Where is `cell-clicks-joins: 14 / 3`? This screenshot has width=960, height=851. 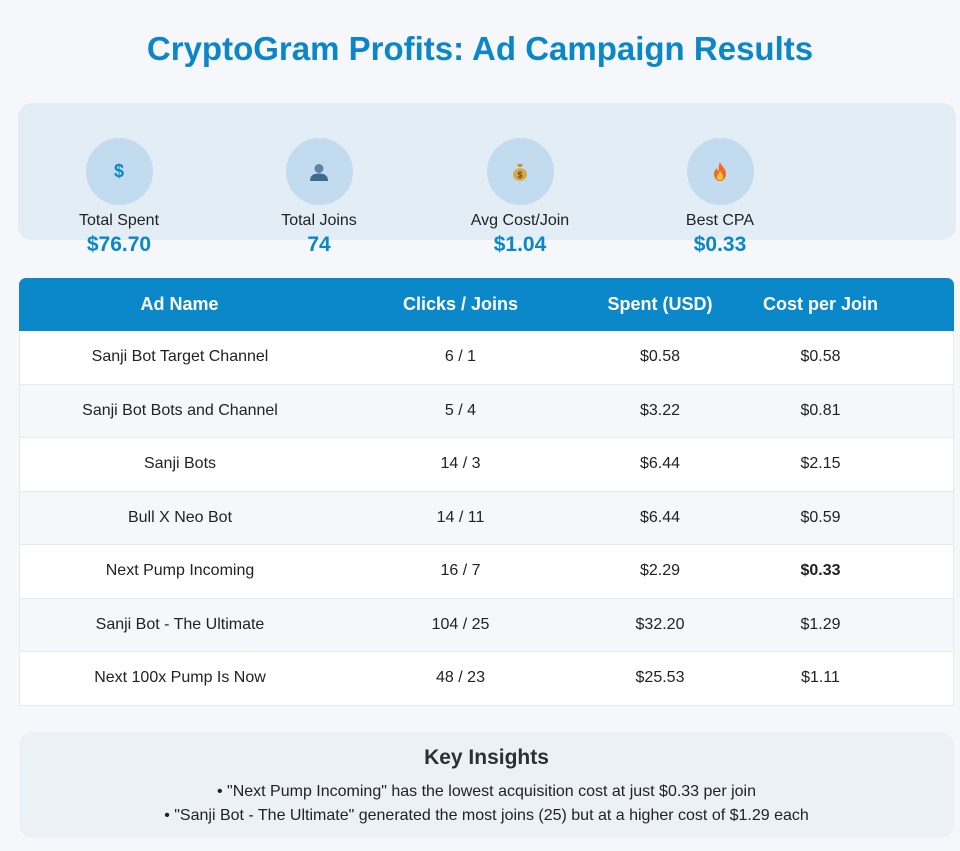 cell-clicks-joins: 14 / 3 is located at coordinates (460, 465).